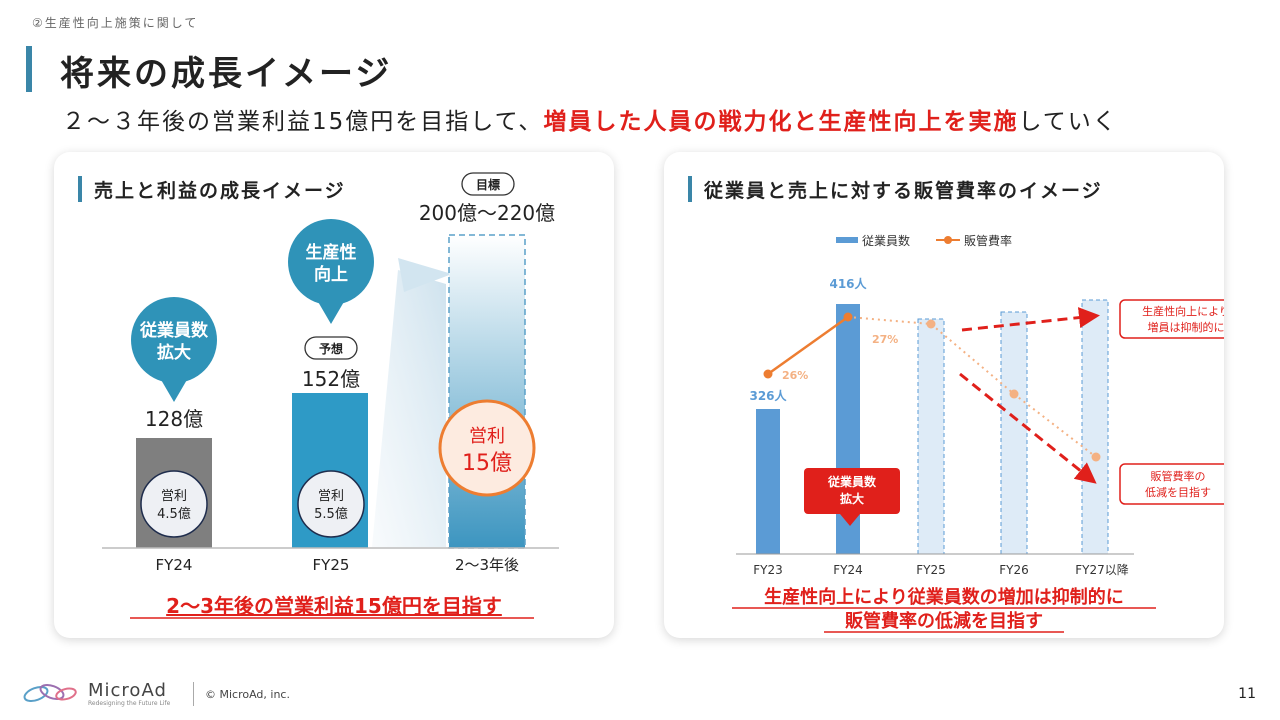  What do you see at coordinates (850, 520) in the screenshot?
I see `callout-expand-tail` at bounding box center [850, 520].